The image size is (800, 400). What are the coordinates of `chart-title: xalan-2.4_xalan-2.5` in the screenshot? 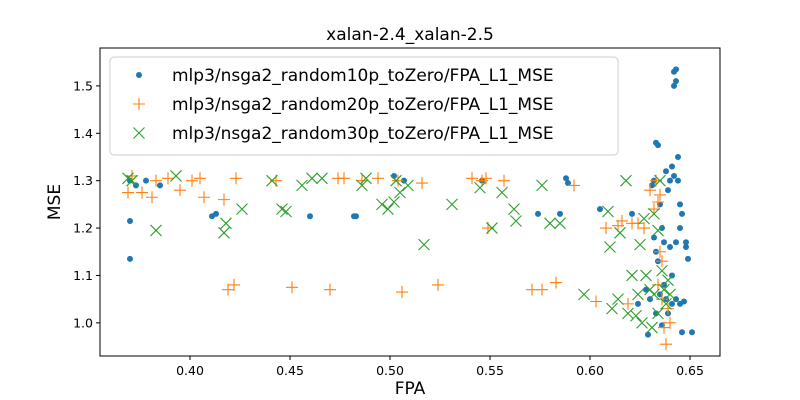 It's located at (410, 35).